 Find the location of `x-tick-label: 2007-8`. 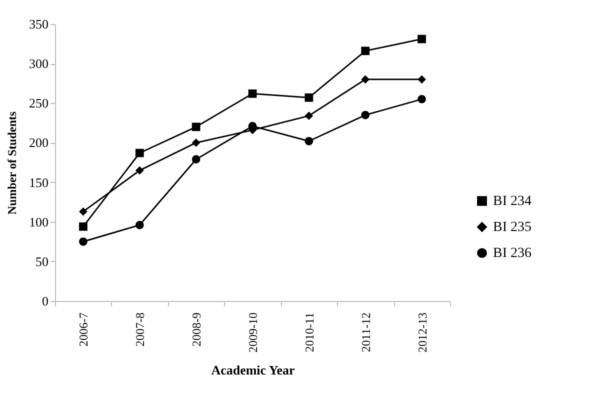

x-tick-label: 2007-8 is located at coordinates (140, 329).